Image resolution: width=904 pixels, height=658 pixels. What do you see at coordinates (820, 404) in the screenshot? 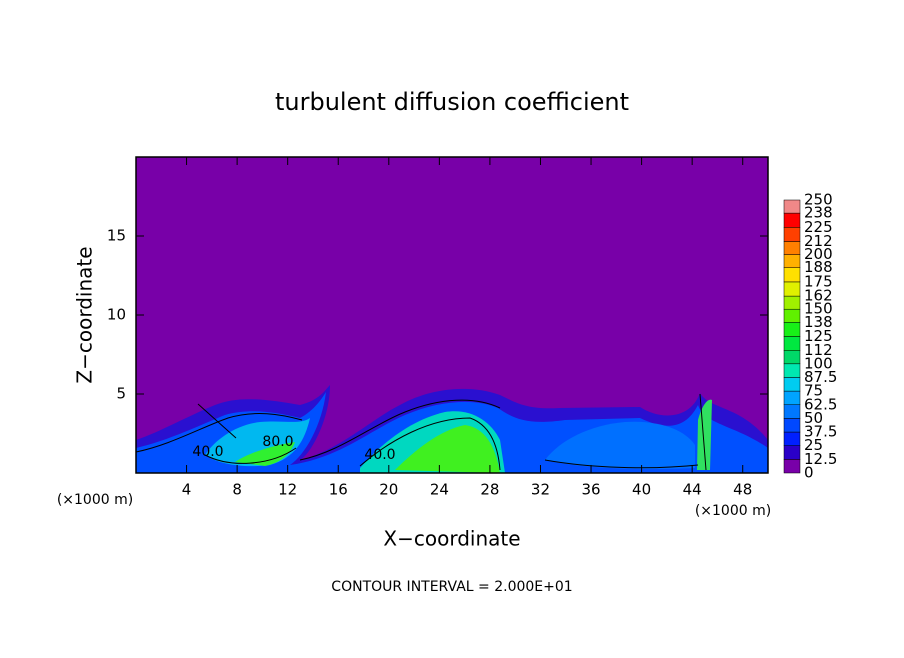
I see `colorbar-label: 62.5` at bounding box center [820, 404].